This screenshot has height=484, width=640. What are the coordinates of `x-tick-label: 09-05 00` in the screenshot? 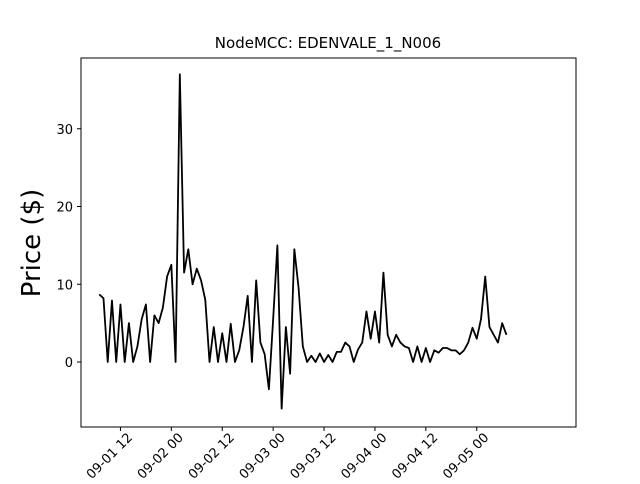 It's located at (466, 455).